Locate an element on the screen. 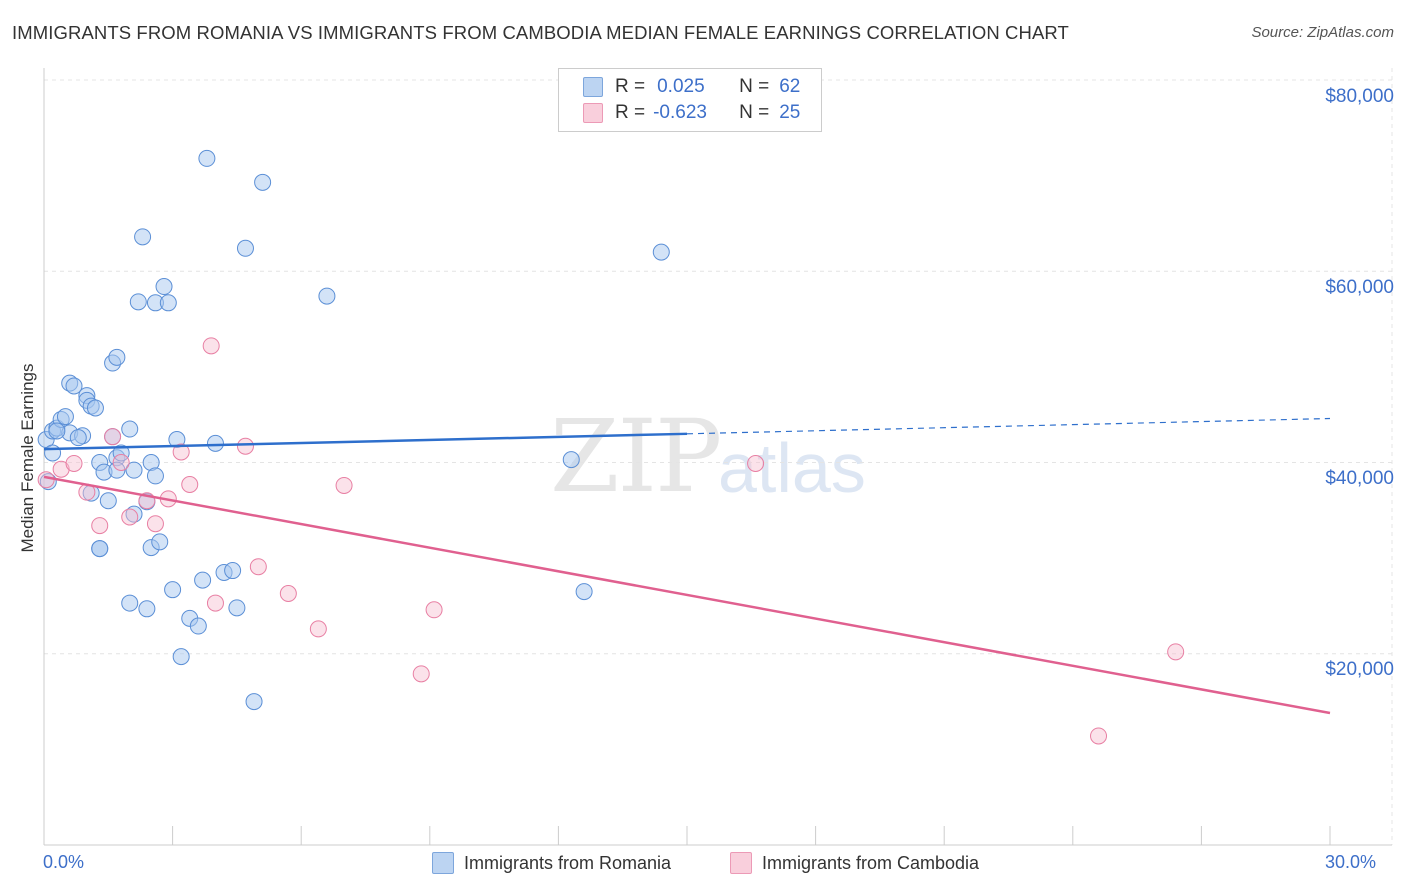  watermark-atlas: atlas is located at coordinates (792, 468).